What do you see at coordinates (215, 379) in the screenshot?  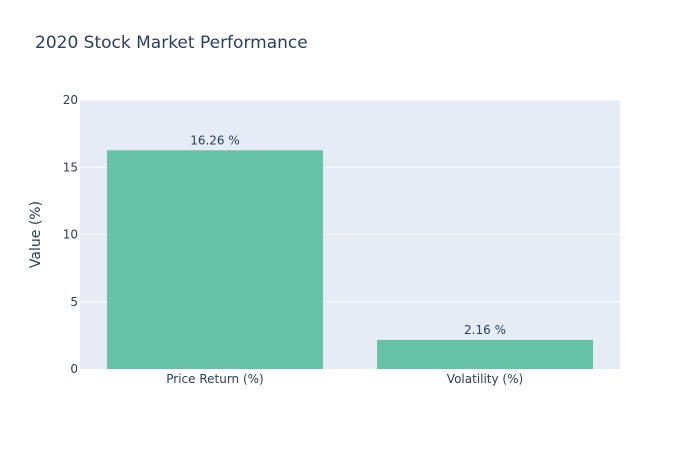 I see `x-tick-label: Price Return (%)` at bounding box center [215, 379].